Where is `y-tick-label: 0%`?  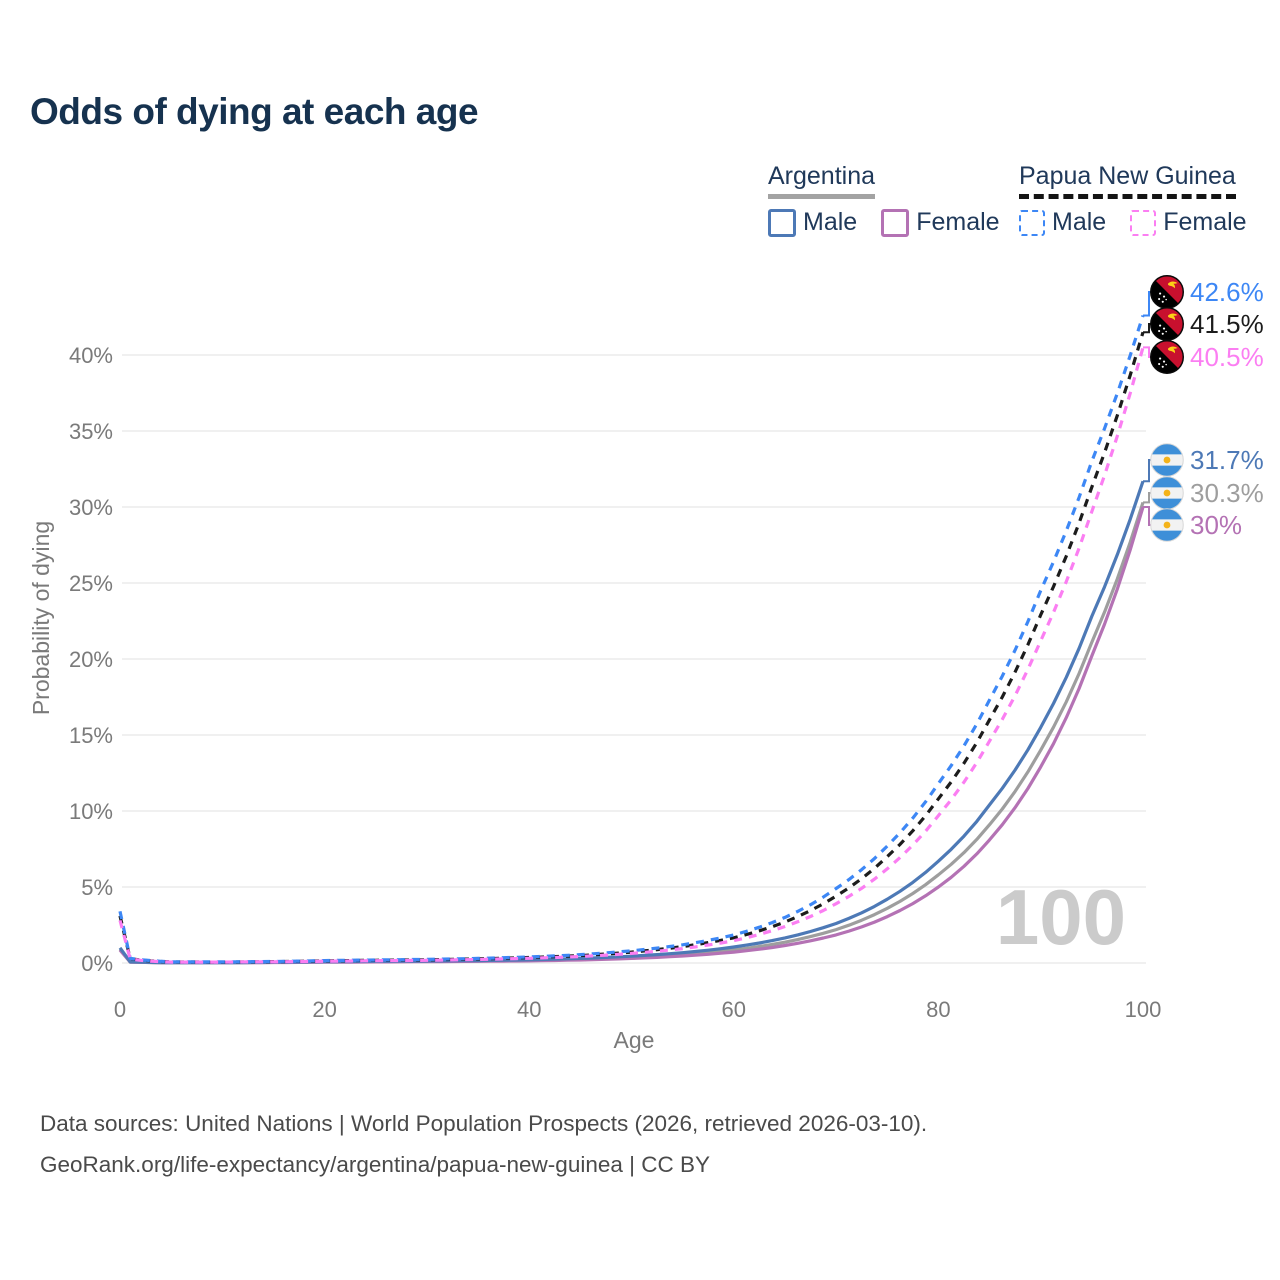 y-tick-label: 0% is located at coordinates (97, 963).